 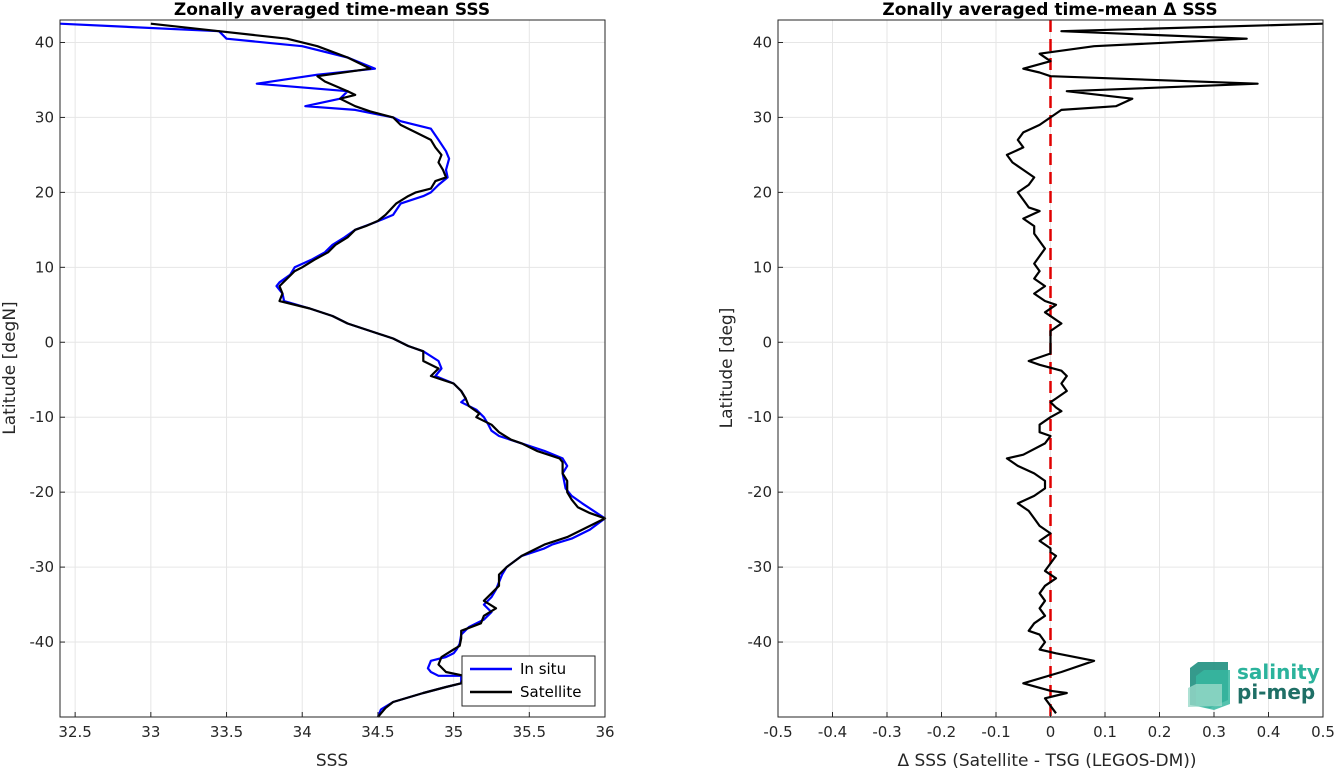 What do you see at coordinates (226, 732) in the screenshot?
I see `sss-x-tick-label: 33.5` at bounding box center [226, 732].